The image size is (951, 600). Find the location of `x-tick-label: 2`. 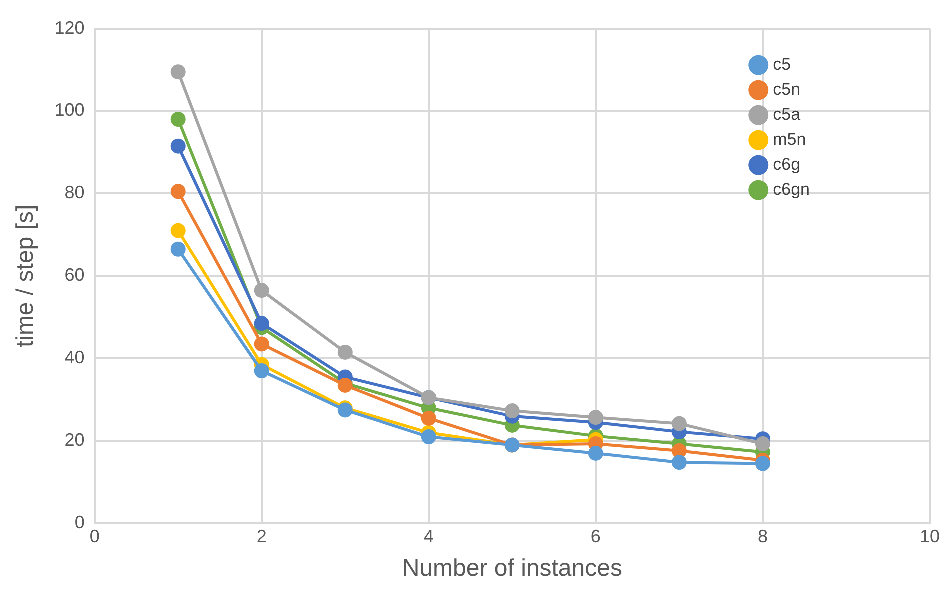

x-tick-label: 2 is located at coordinates (261, 536).